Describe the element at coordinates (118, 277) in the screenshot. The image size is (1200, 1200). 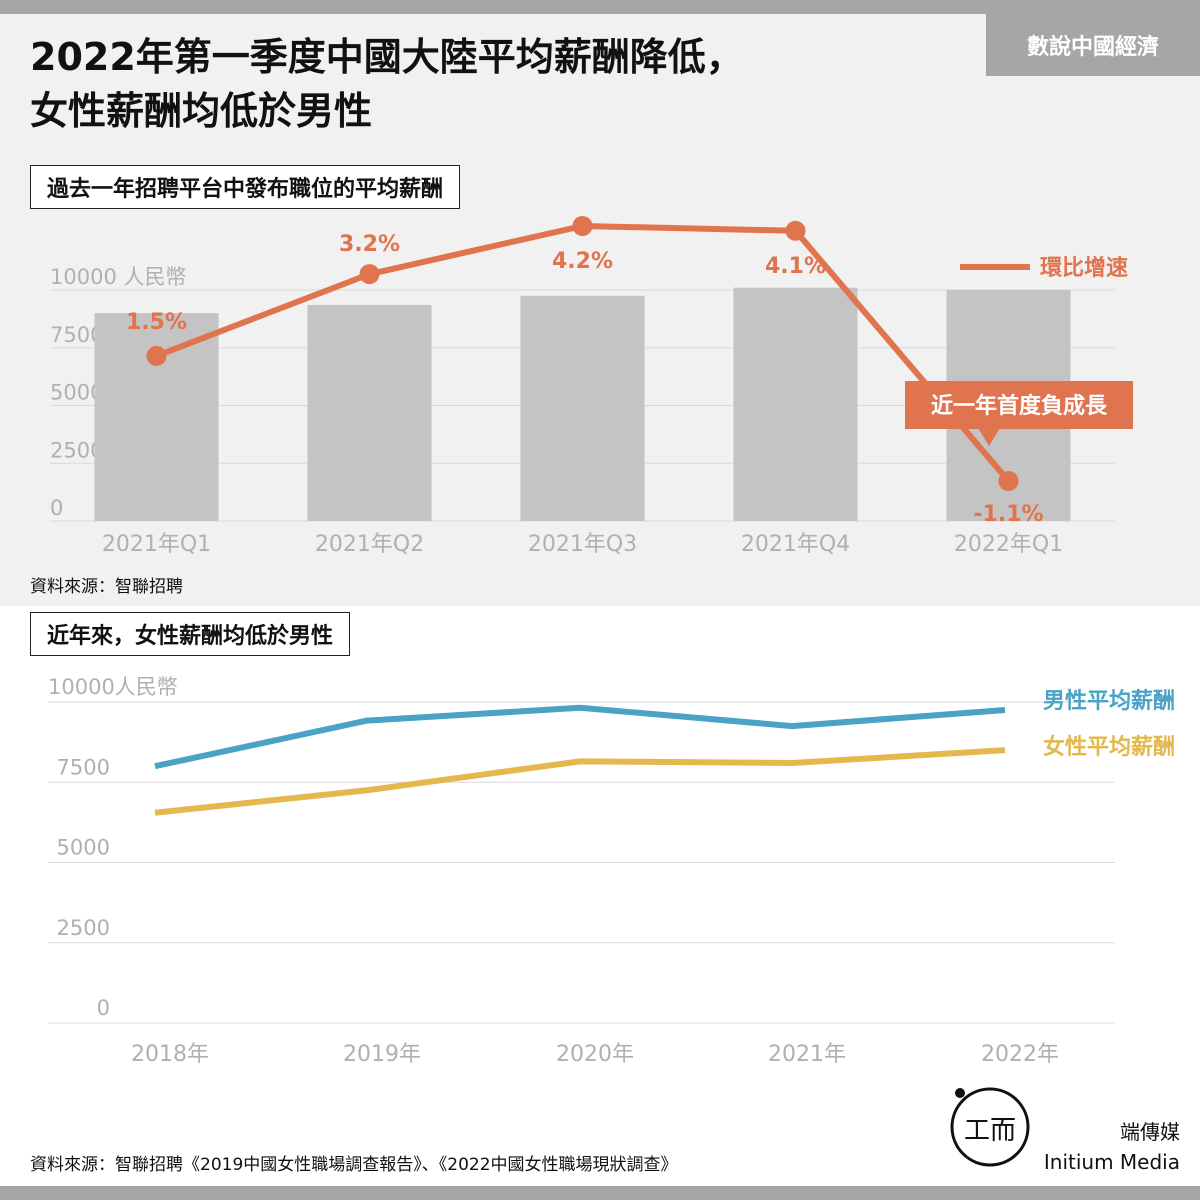
I see `y-tick-label: 10000 人民幣` at that location.